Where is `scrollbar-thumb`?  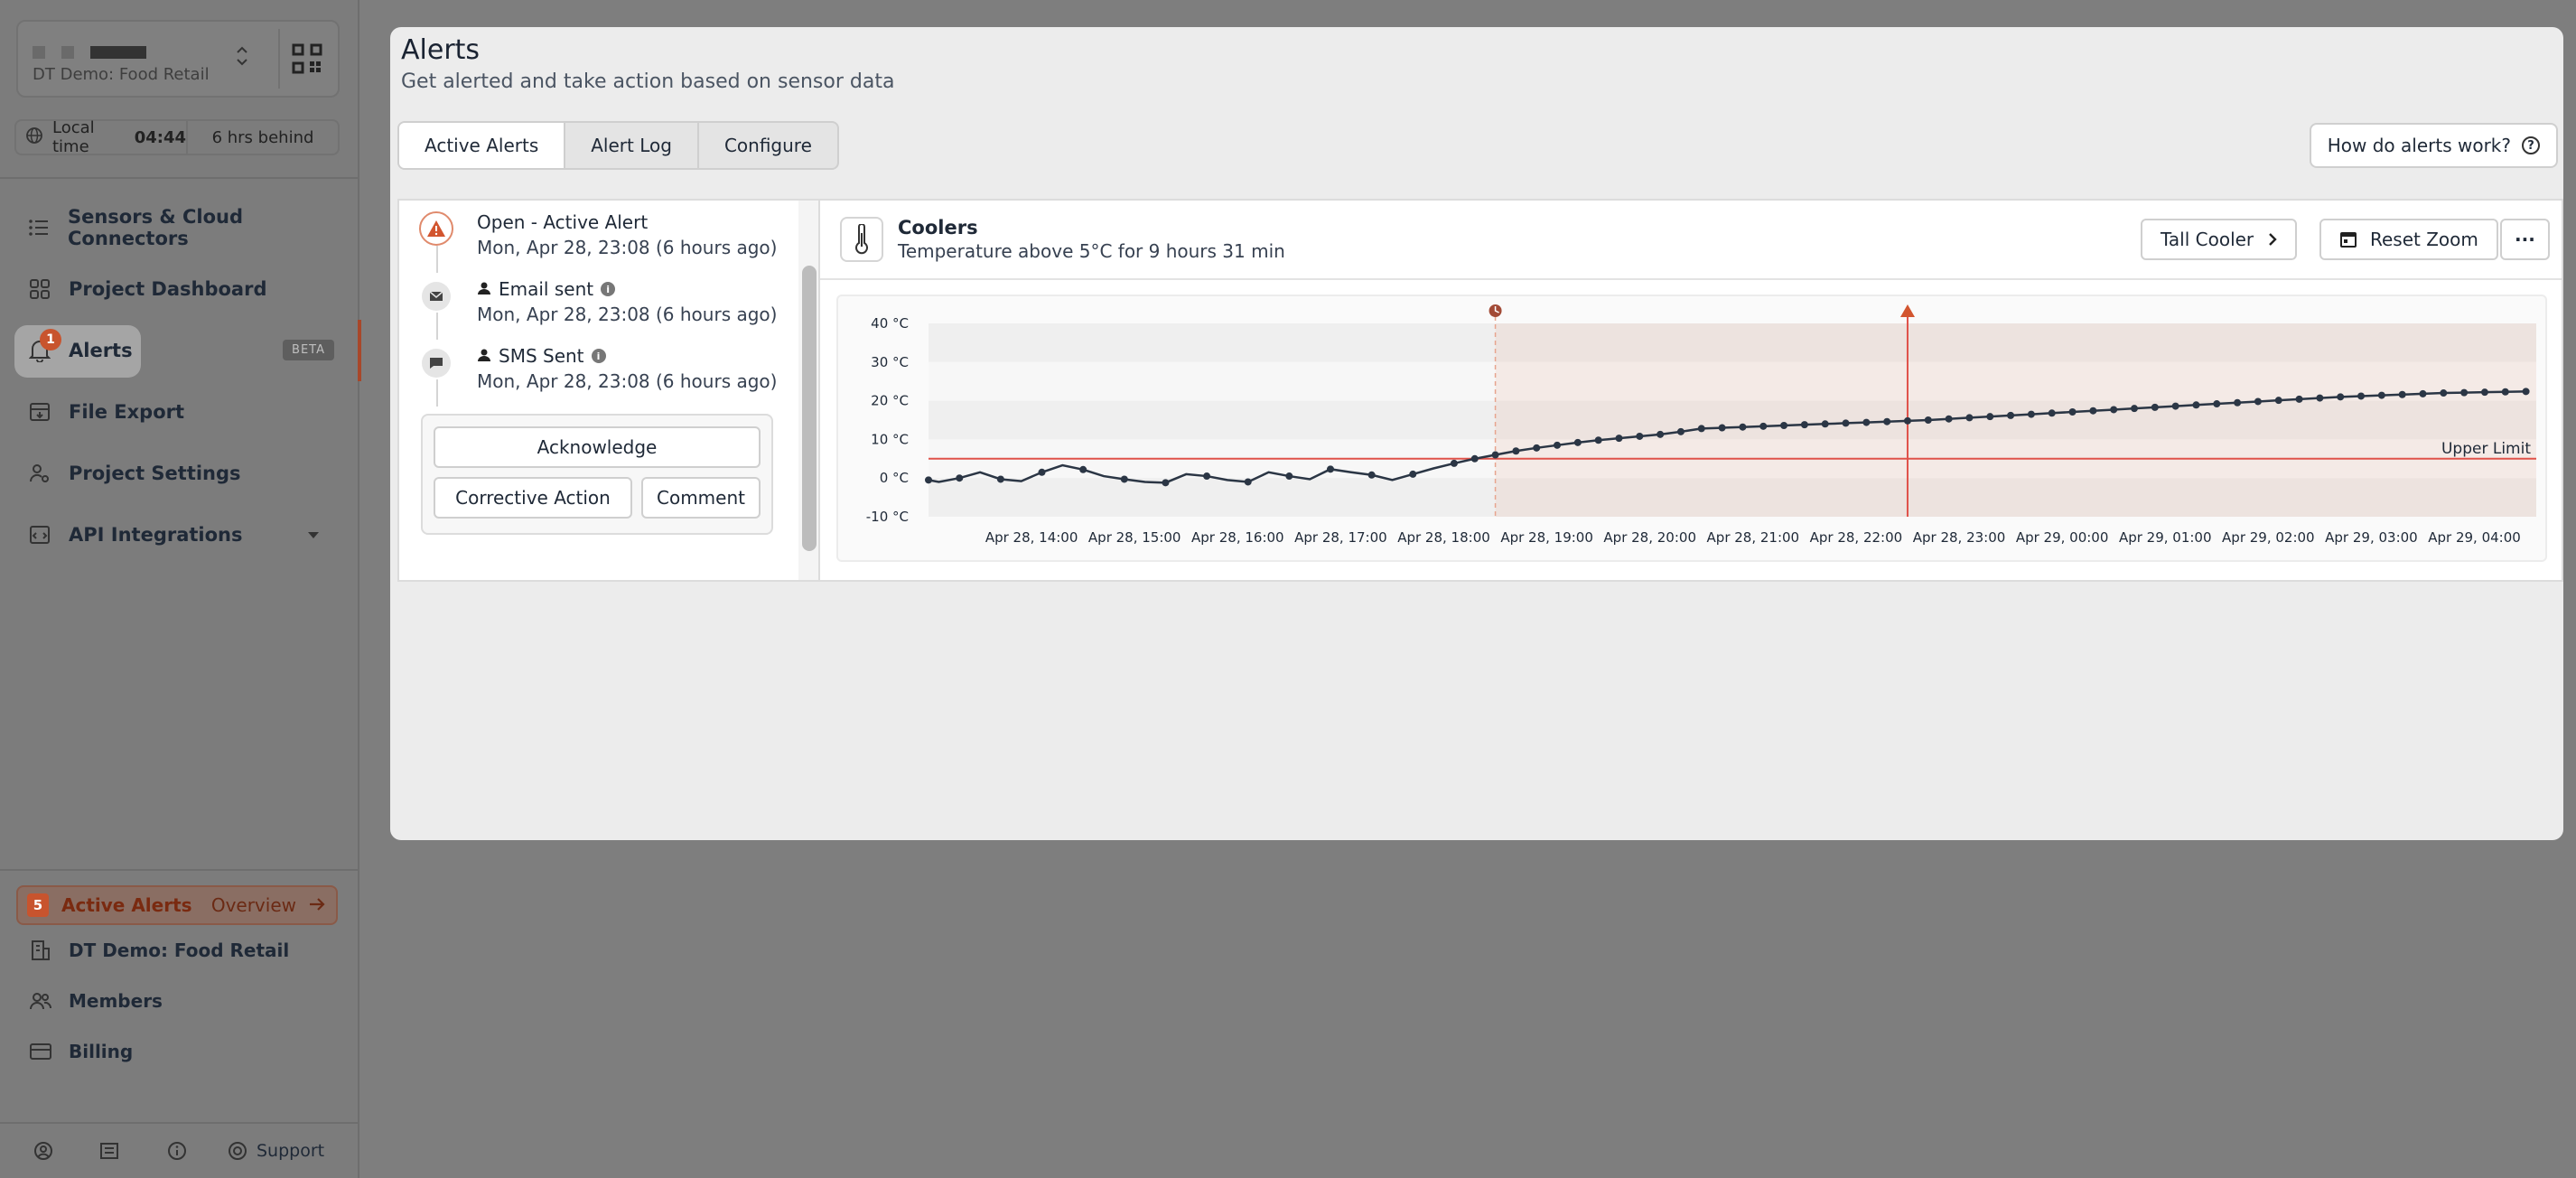
scrollbar-thumb is located at coordinates (809, 408).